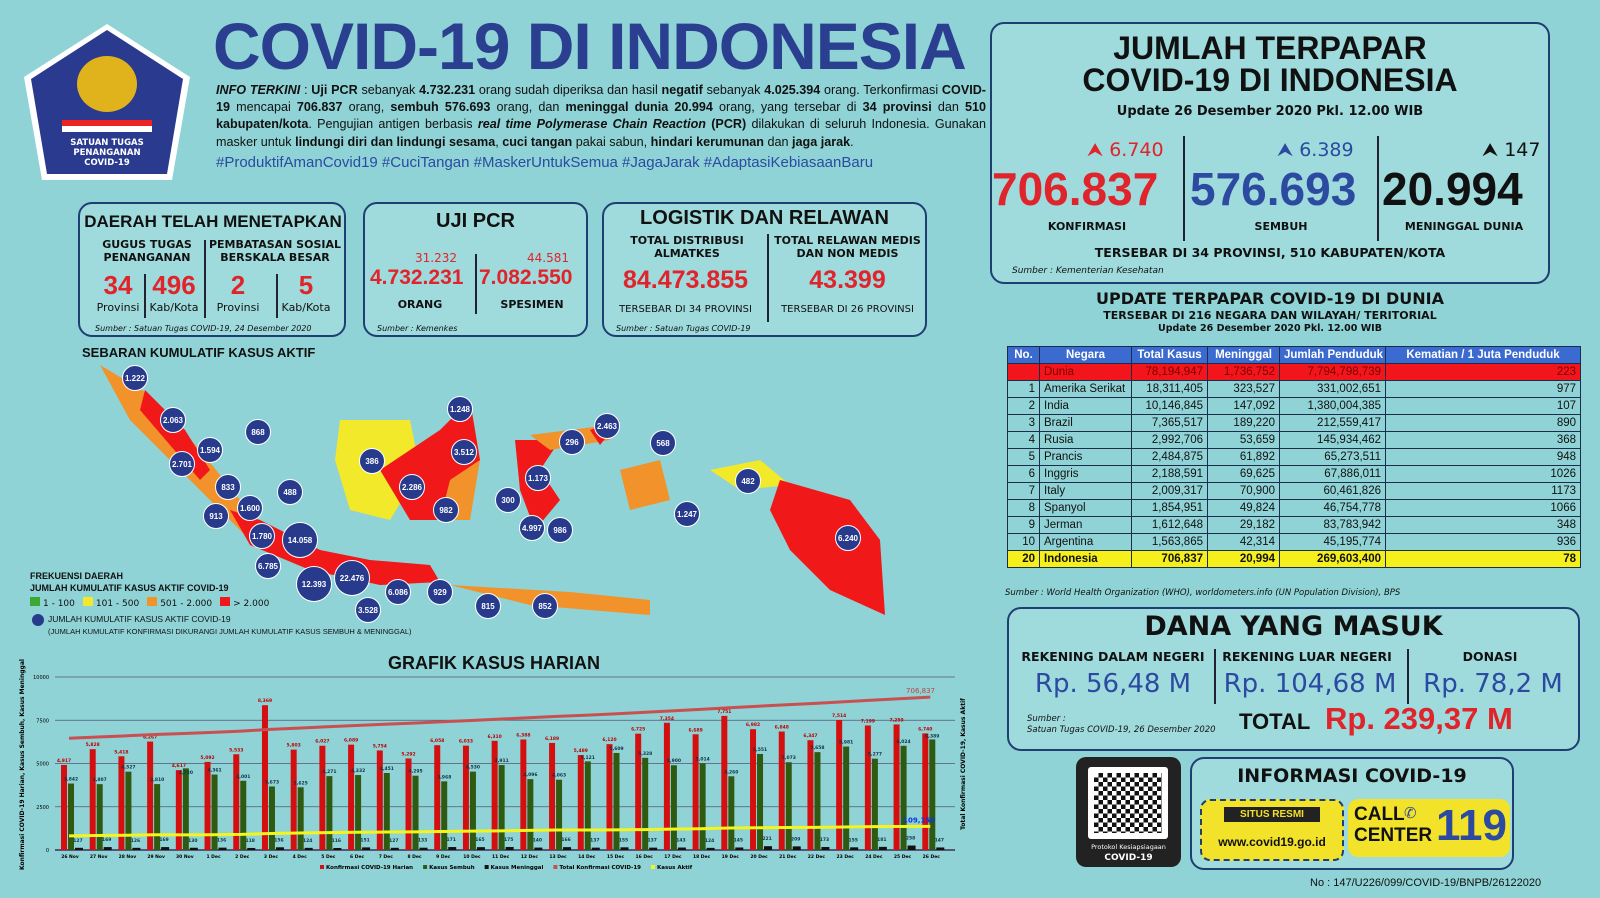 The width and height of the screenshot is (1600, 898). Describe the element at coordinates (846, 743) in the screenshot. I see `bar-value-label: 5,981` at that location.